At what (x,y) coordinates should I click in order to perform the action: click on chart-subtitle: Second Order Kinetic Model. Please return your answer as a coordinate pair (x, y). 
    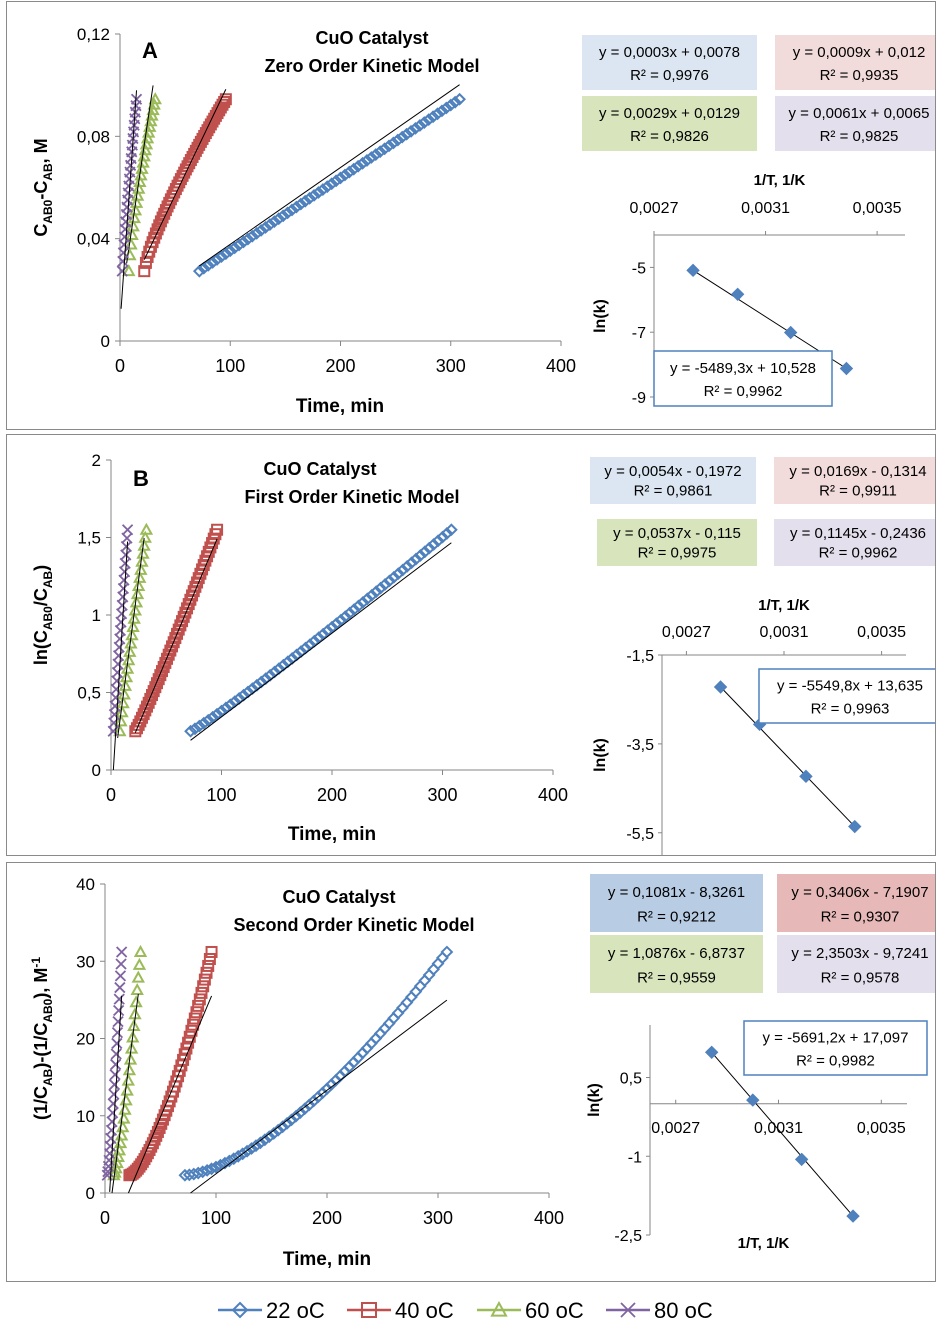
    Looking at the image, I should click on (353, 925).